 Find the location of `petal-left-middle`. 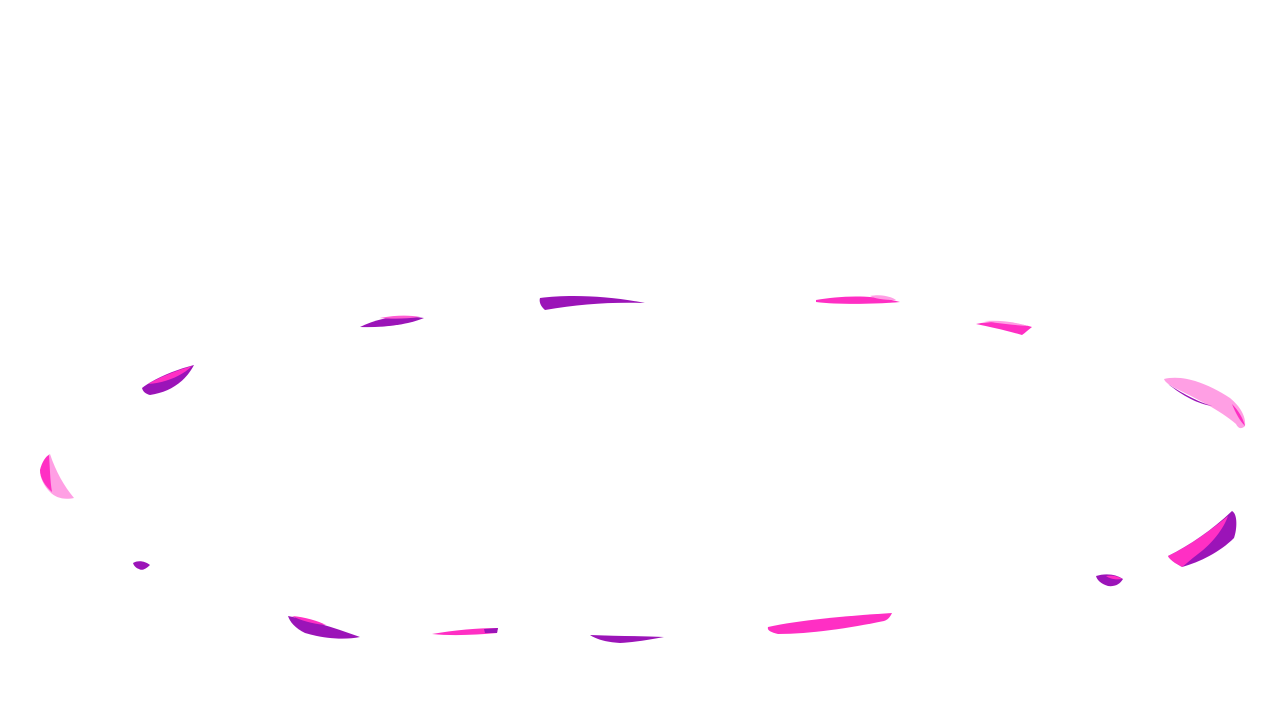

petal-left-middle is located at coordinates (57, 476).